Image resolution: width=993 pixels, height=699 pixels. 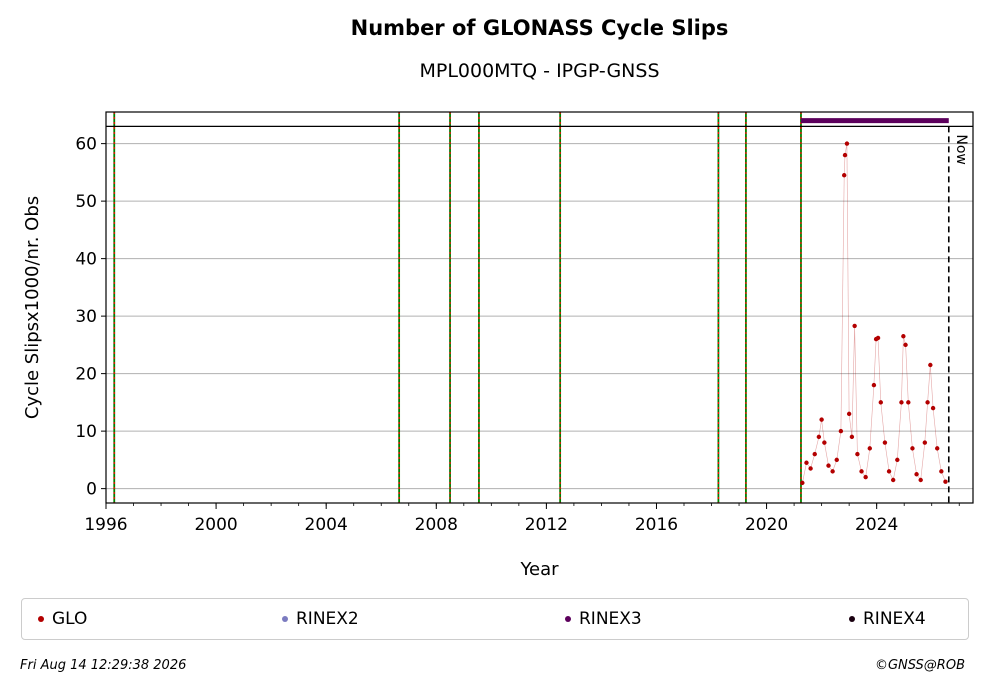 What do you see at coordinates (86, 375) in the screenshot?
I see `y-tick-label: 20` at bounding box center [86, 375].